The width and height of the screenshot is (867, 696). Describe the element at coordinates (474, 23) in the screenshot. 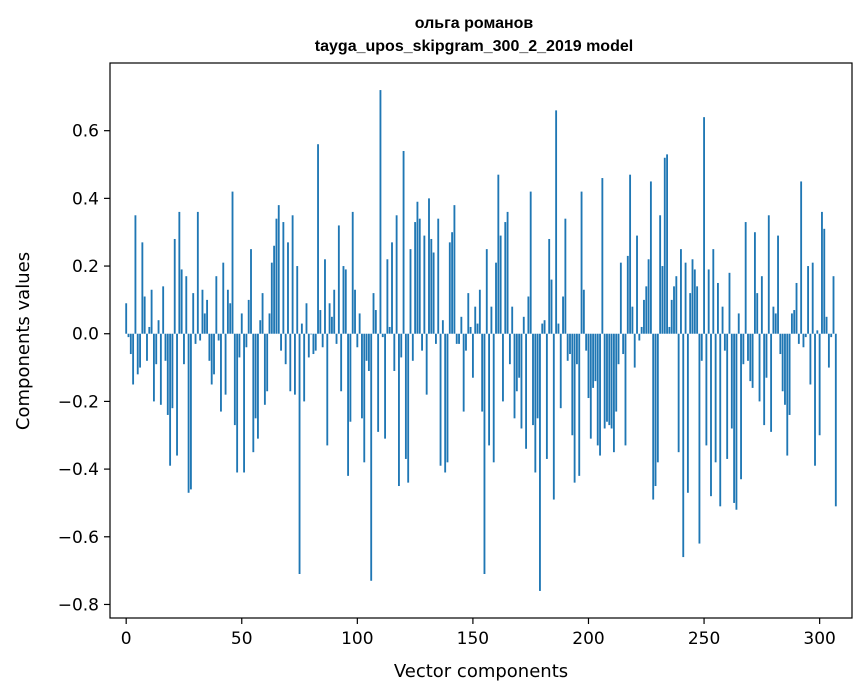

I see `chart-title-line-1: ольга романов` at that location.